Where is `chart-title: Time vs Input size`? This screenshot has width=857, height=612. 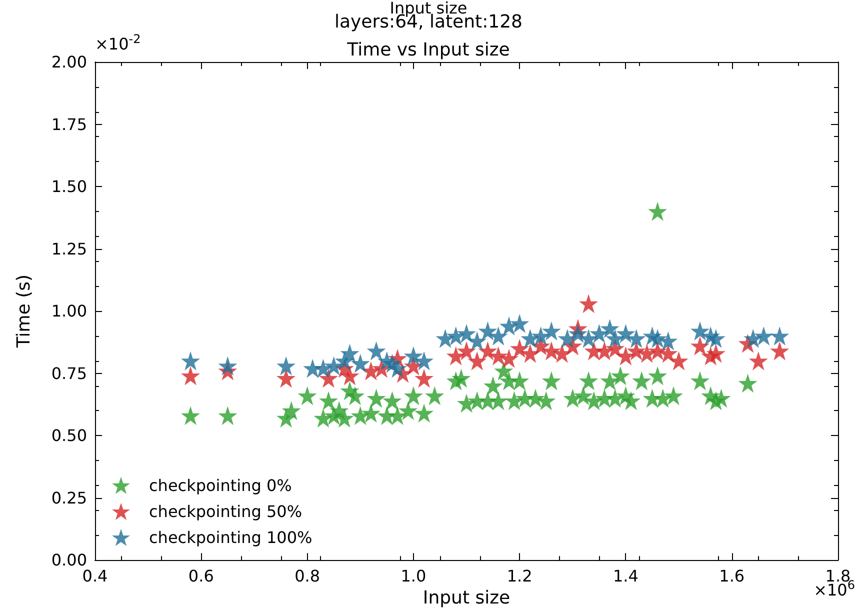 chart-title: Time vs Input size is located at coordinates (428, 50).